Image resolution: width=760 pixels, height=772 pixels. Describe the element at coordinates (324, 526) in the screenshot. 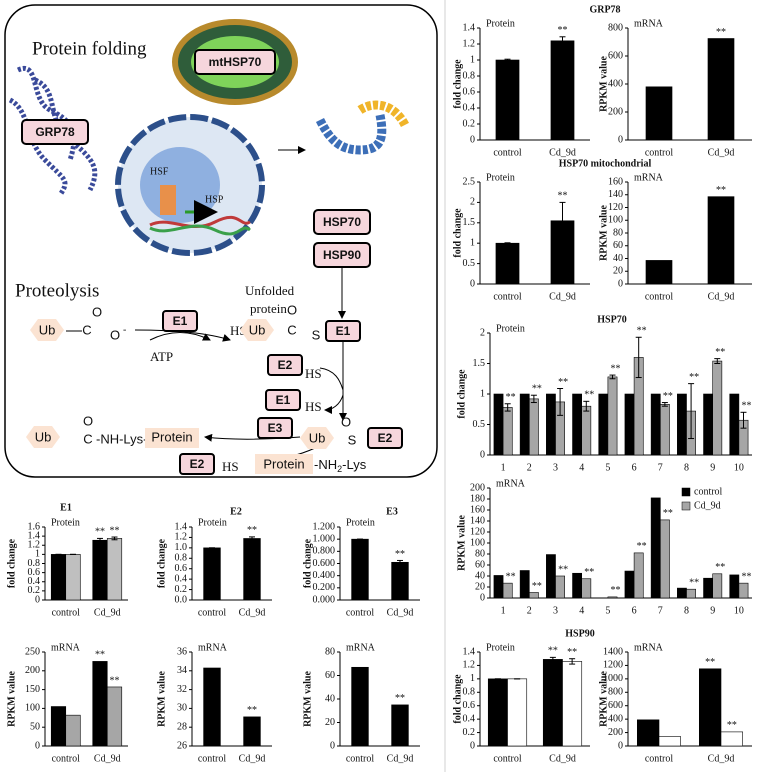

I see `y-tick-label: 1.200` at that location.